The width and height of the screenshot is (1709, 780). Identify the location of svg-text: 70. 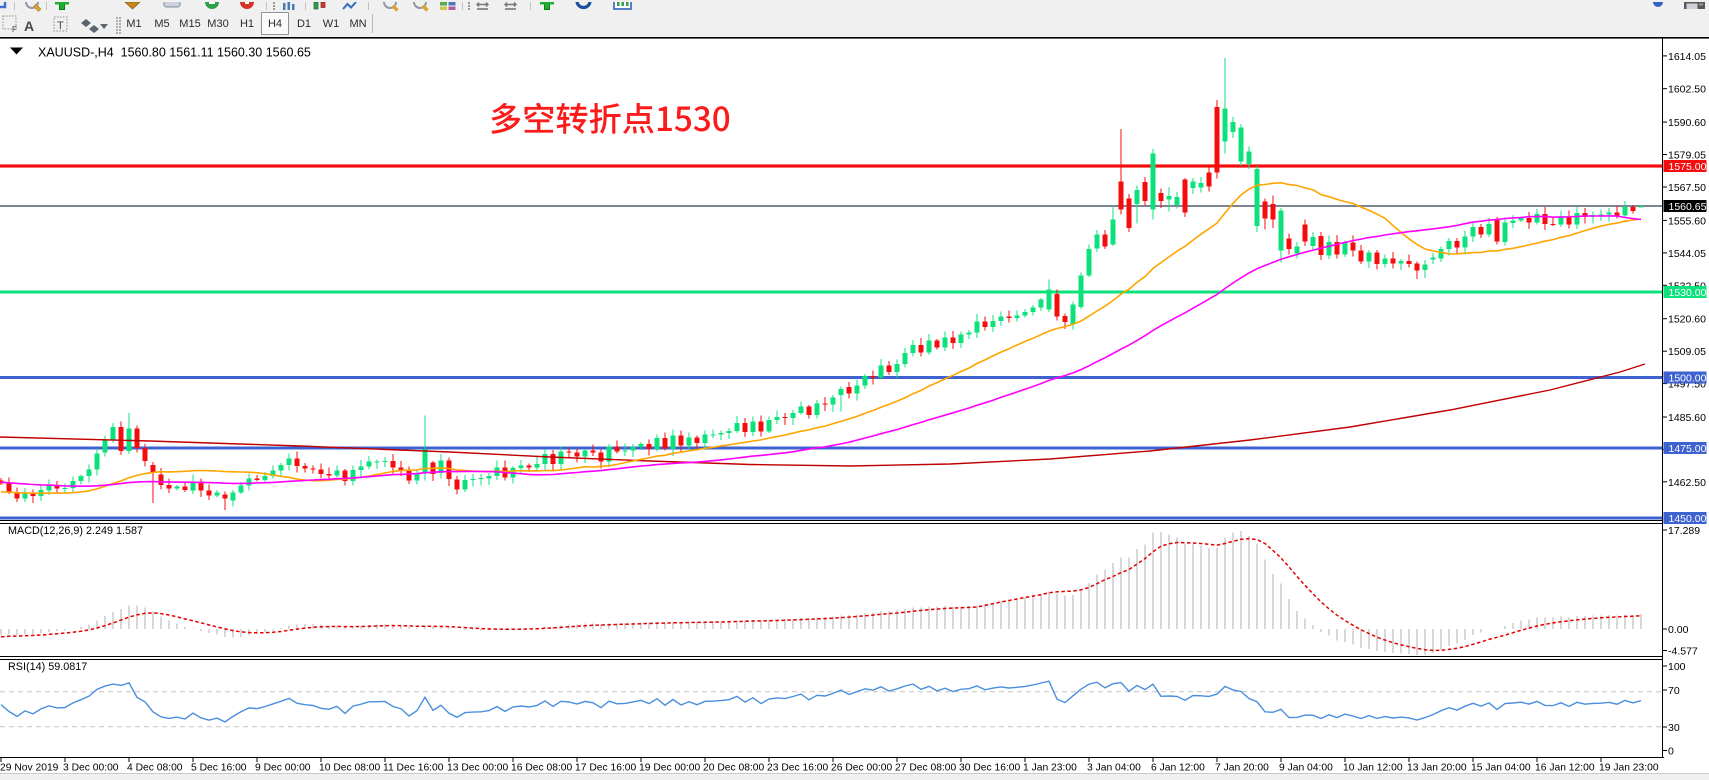
(1674, 691).